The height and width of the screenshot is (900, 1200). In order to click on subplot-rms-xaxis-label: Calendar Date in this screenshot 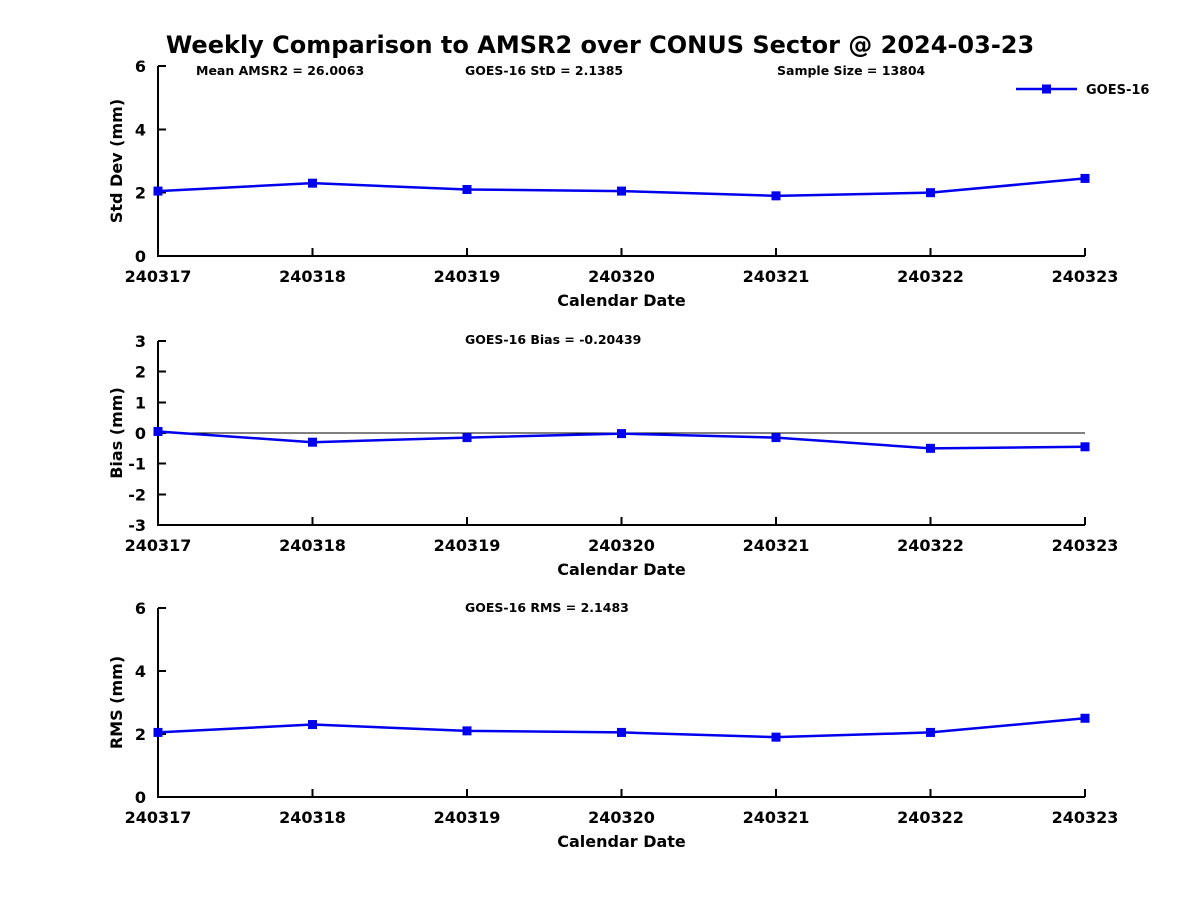, I will do `click(621, 841)`.